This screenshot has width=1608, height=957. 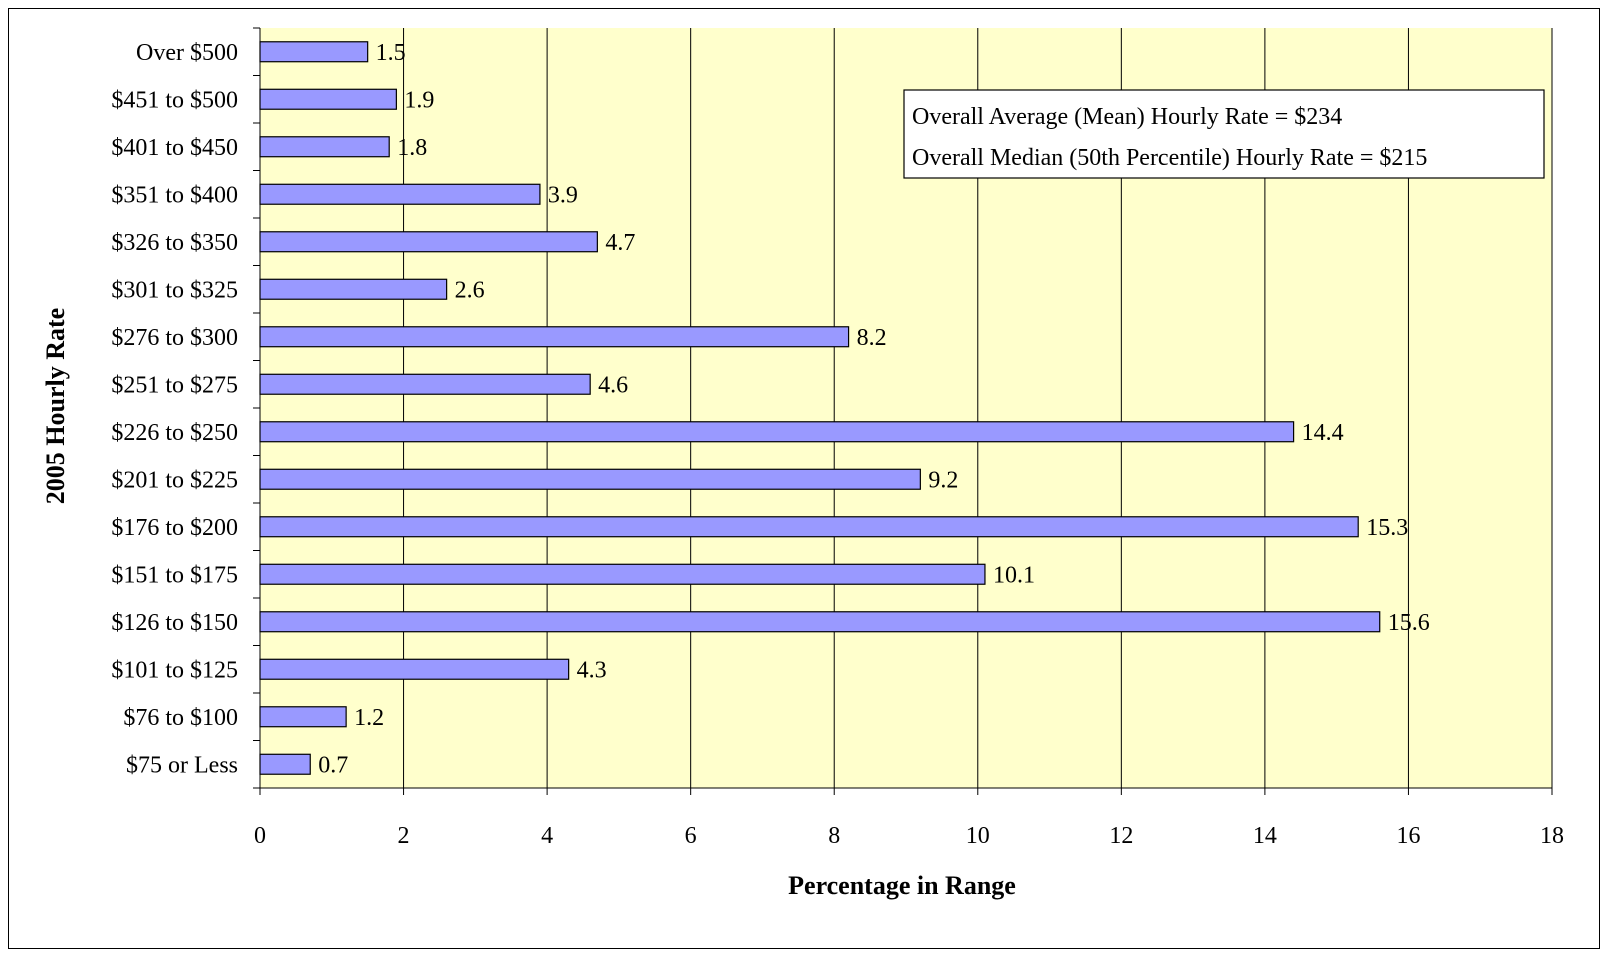 What do you see at coordinates (174, 575) in the screenshot?
I see `y-tick-label: $151 to $175` at bounding box center [174, 575].